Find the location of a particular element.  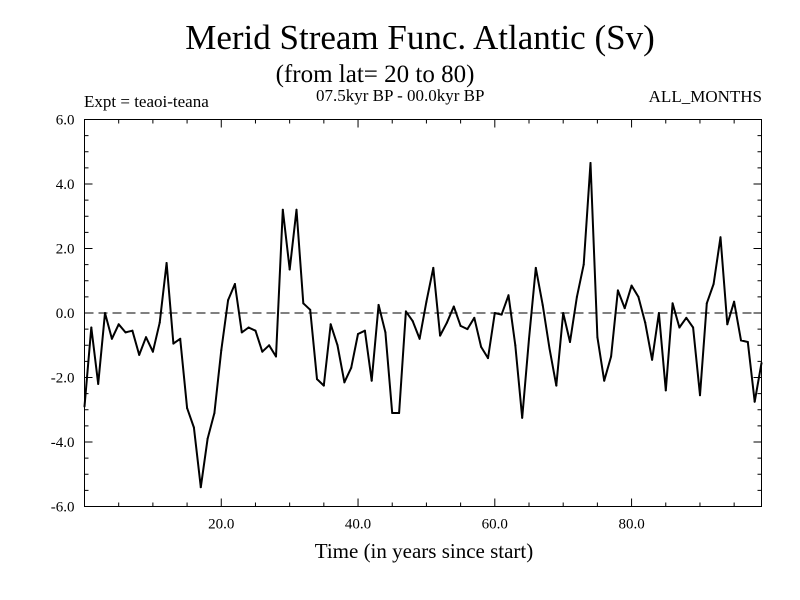

months-label: ALL_MONTHS is located at coordinates (705, 96).